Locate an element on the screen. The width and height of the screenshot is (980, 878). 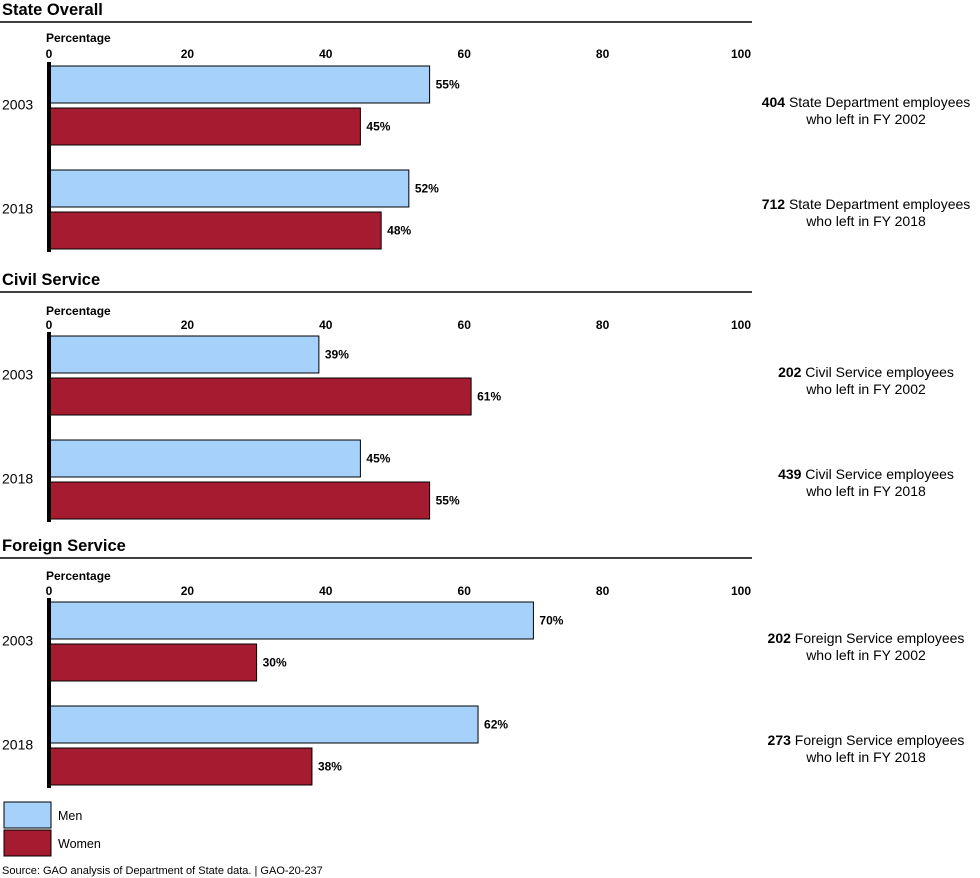
note-line-1: 439 Civil Service employees is located at coordinates (866, 474).